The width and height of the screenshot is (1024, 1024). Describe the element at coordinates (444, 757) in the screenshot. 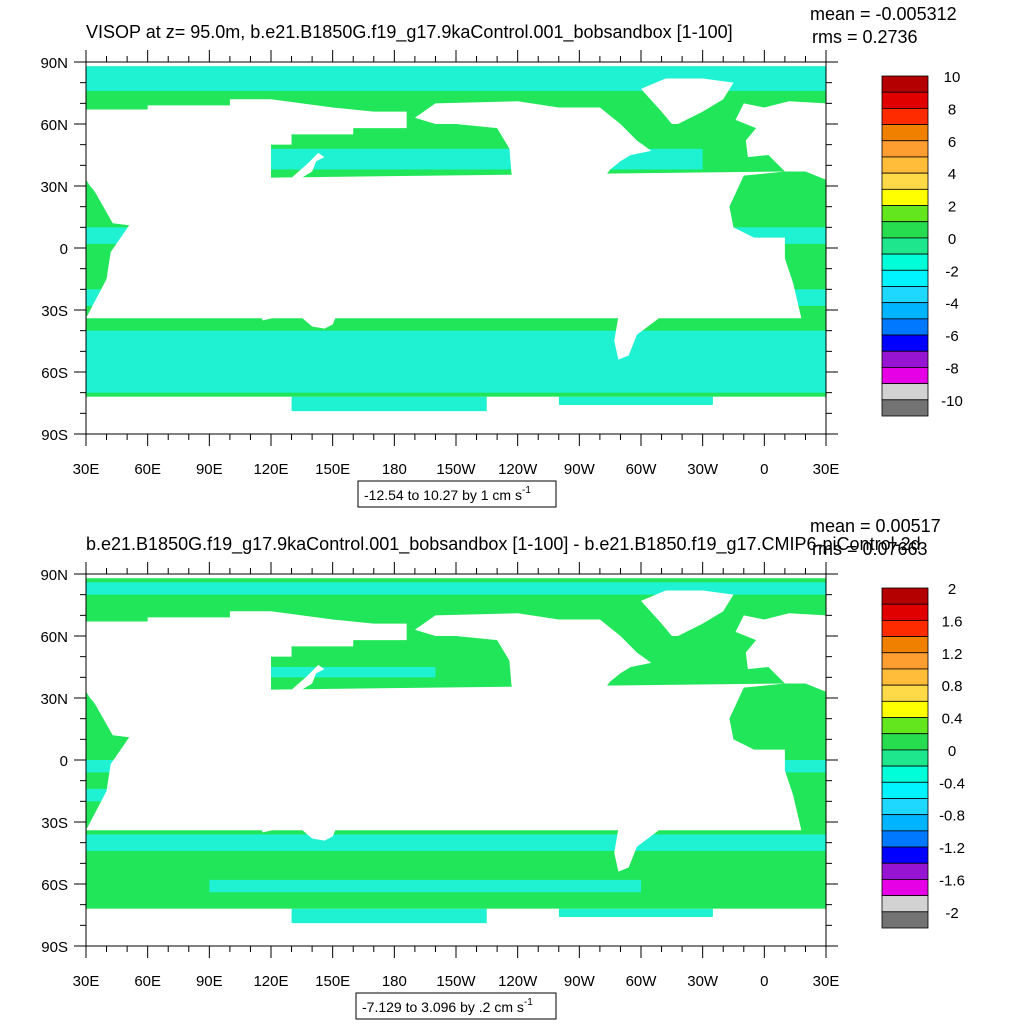

I see `bottom-africa-land` at that location.